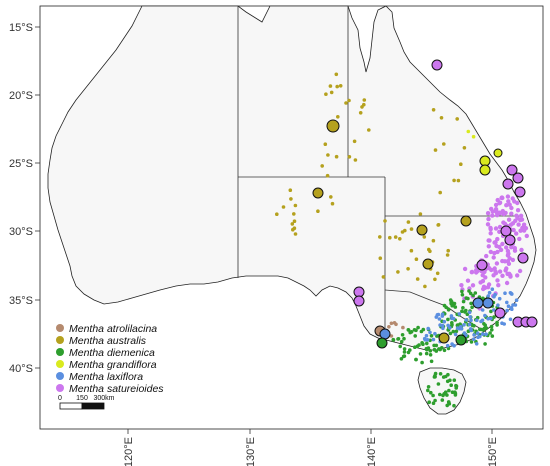 This screenshot has height=466, width=550. I want to click on longitude-axis: 120°E 130°E 140°E 150°E, so click(311, 447).